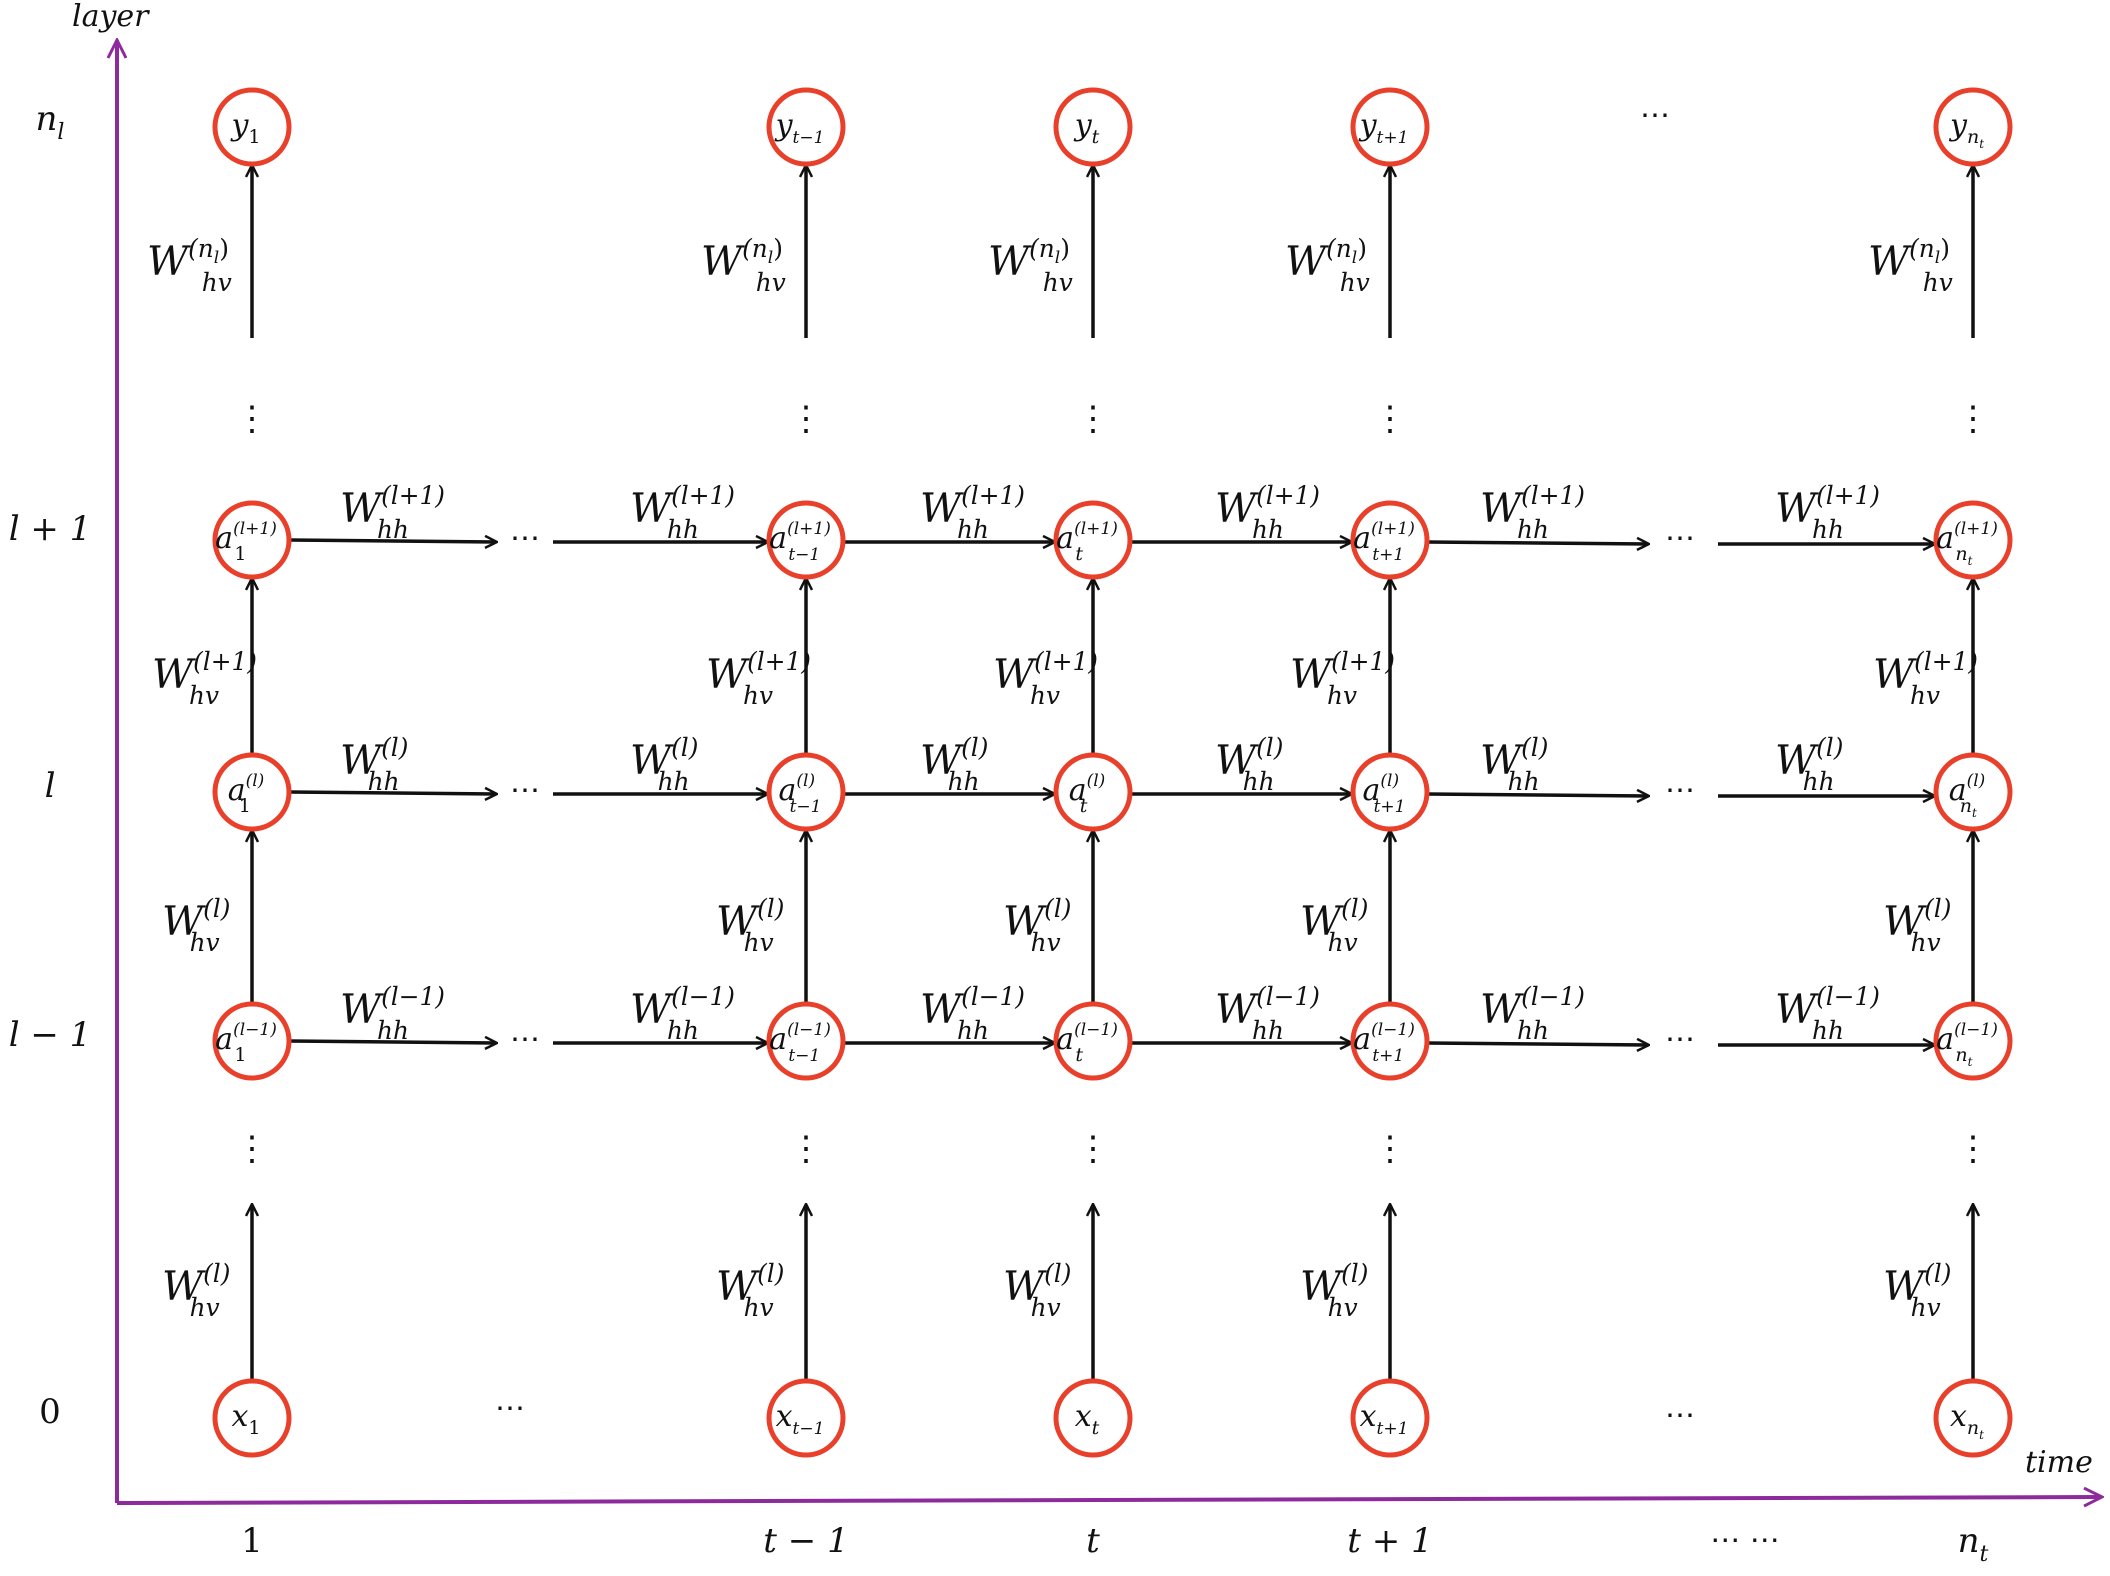 The image size is (2110, 1576). What do you see at coordinates (1108, 1500) in the screenshot?
I see `x-axis` at bounding box center [1108, 1500].